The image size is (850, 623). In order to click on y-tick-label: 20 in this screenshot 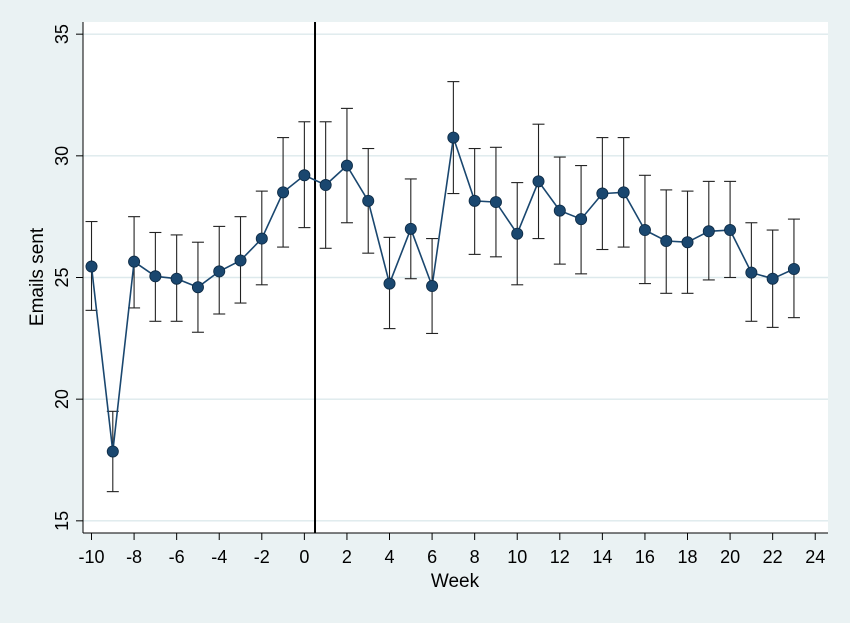, I will do `click(62, 399)`.